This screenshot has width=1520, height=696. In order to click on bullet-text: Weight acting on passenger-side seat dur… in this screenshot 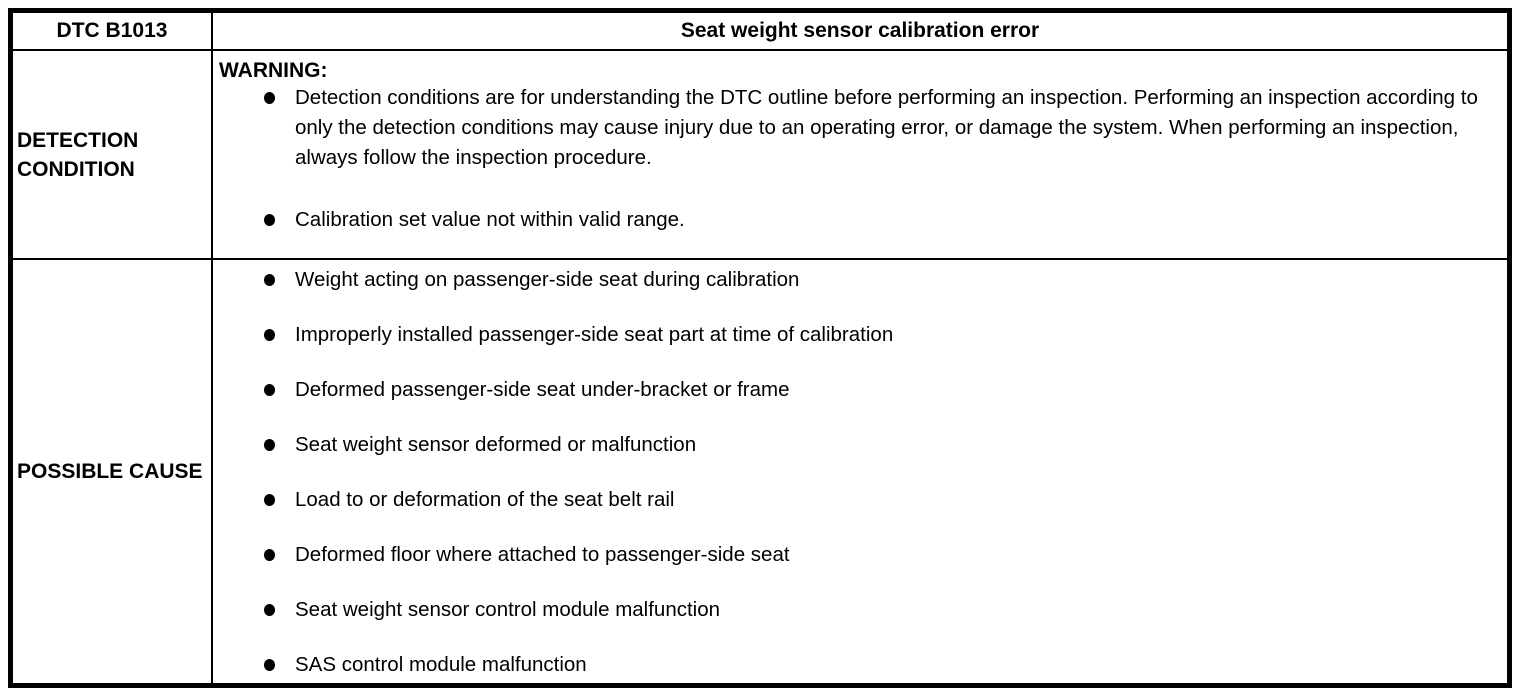, I will do `click(547, 279)`.